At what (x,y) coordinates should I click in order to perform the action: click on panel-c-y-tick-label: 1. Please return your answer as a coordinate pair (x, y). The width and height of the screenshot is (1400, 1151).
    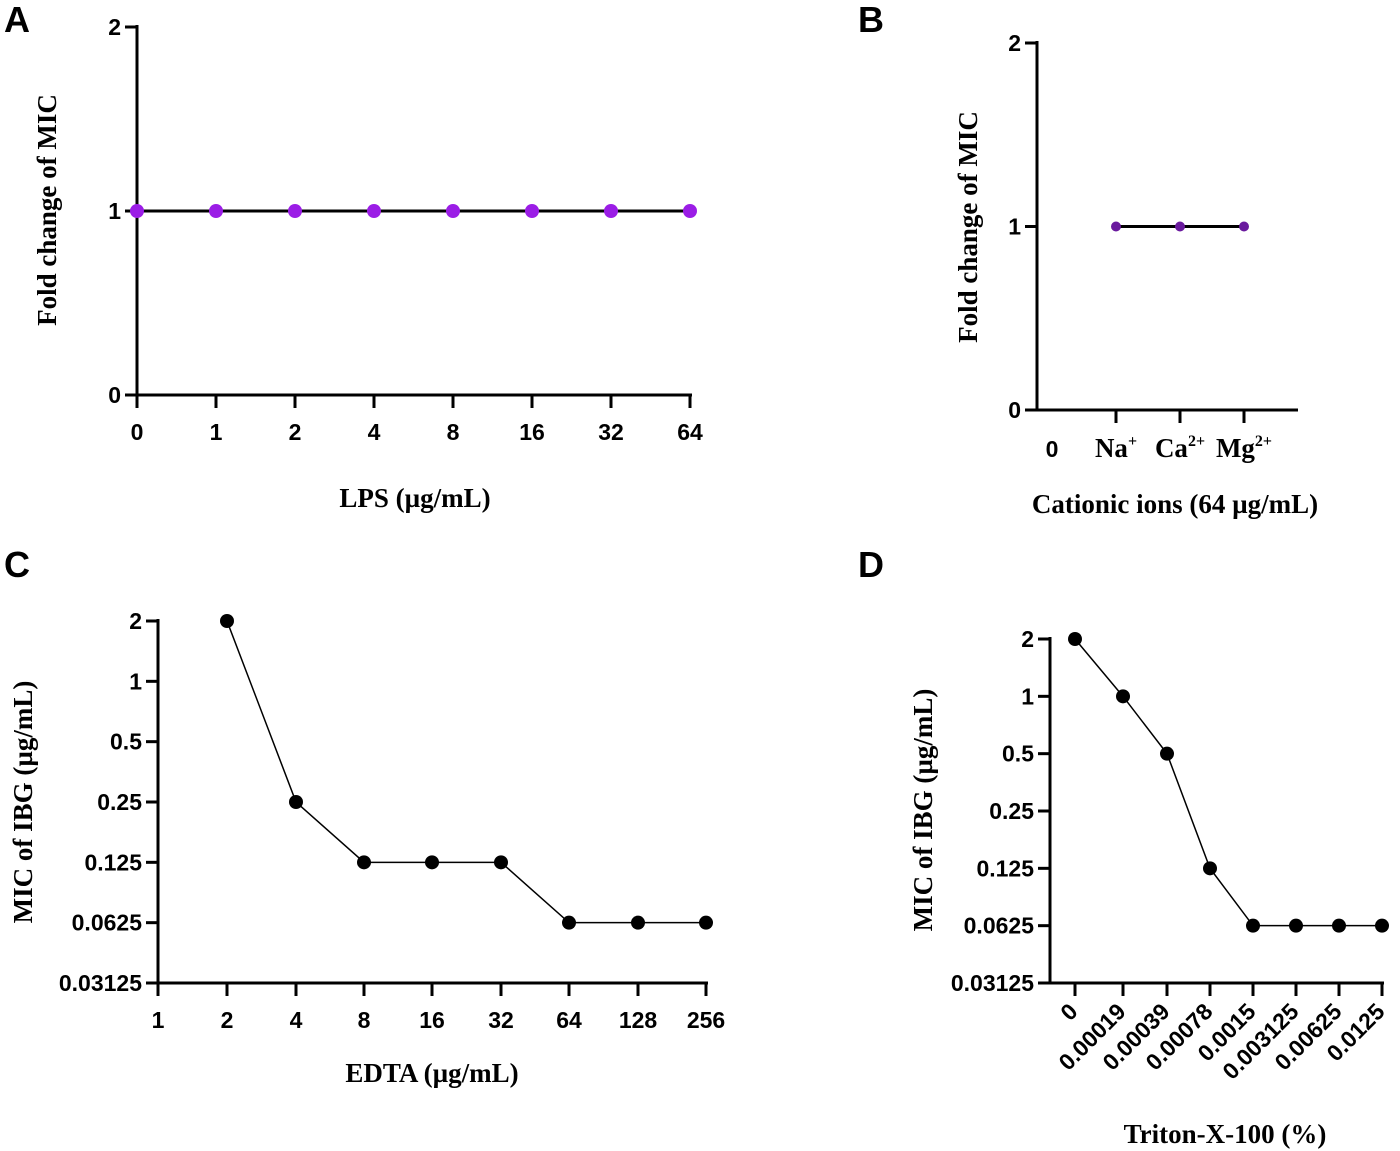
    Looking at the image, I should click on (135, 681).